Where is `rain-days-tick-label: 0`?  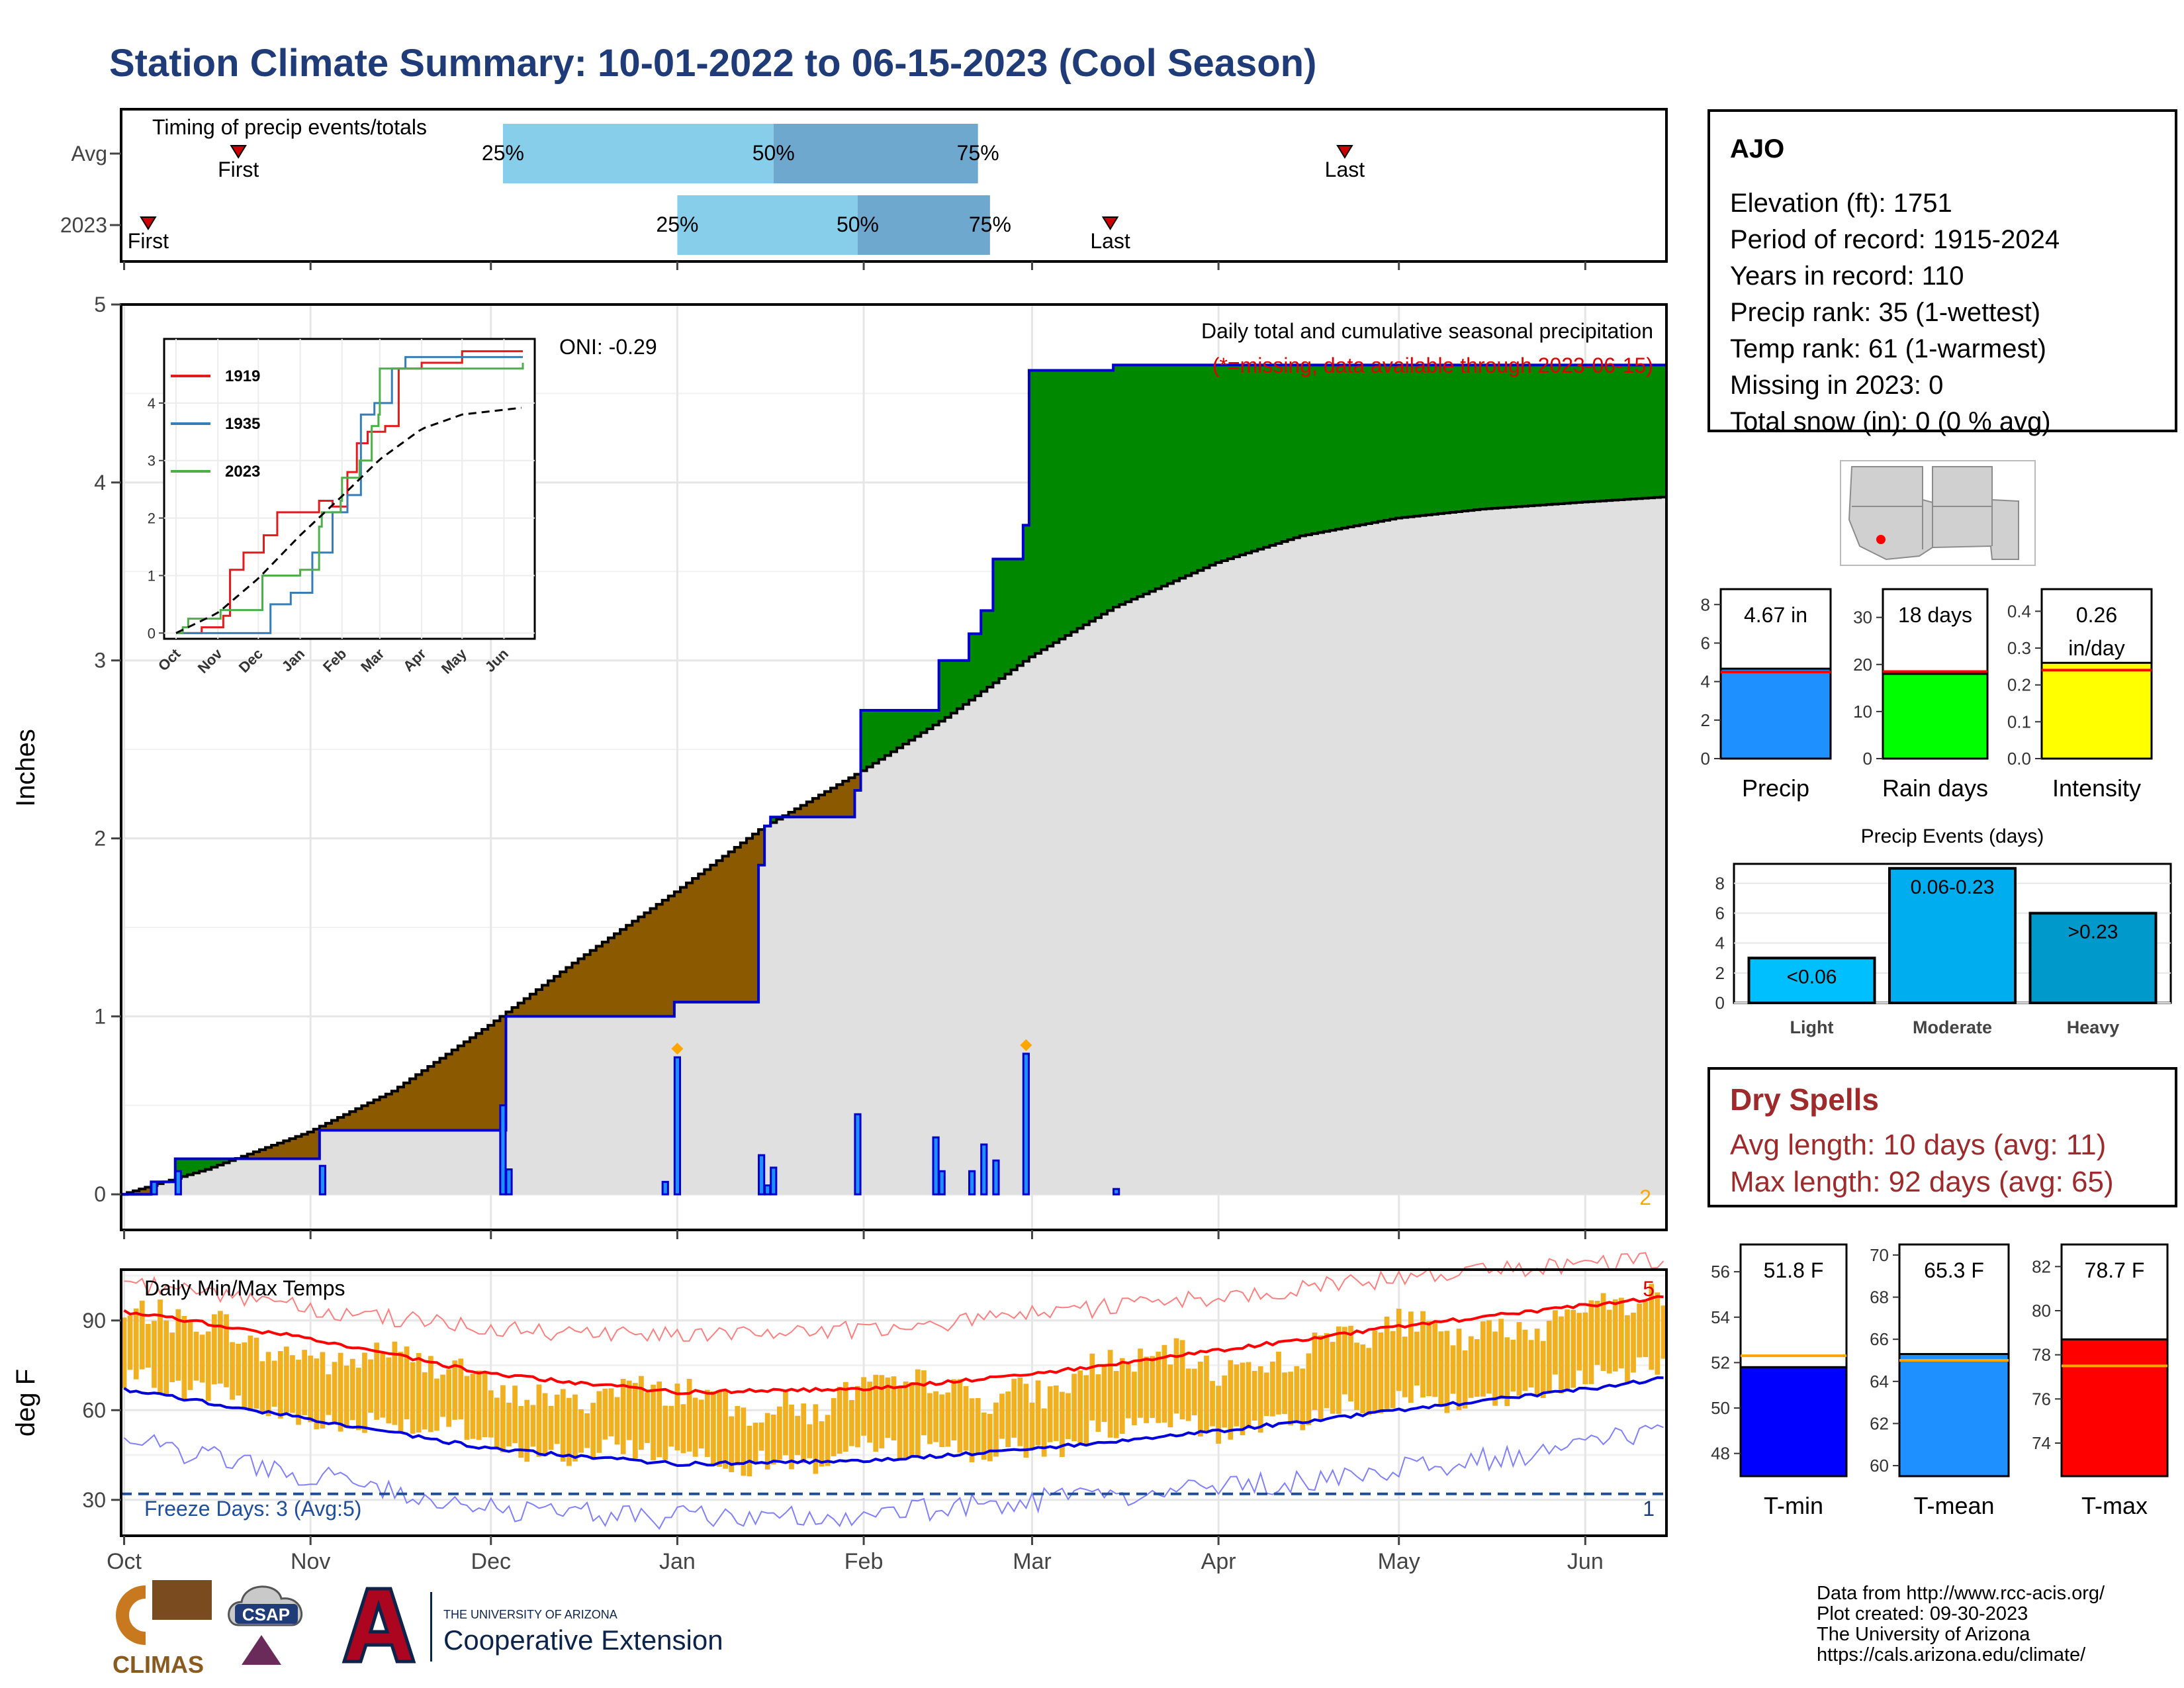
rain-days-tick-label: 0 is located at coordinates (1868, 759).